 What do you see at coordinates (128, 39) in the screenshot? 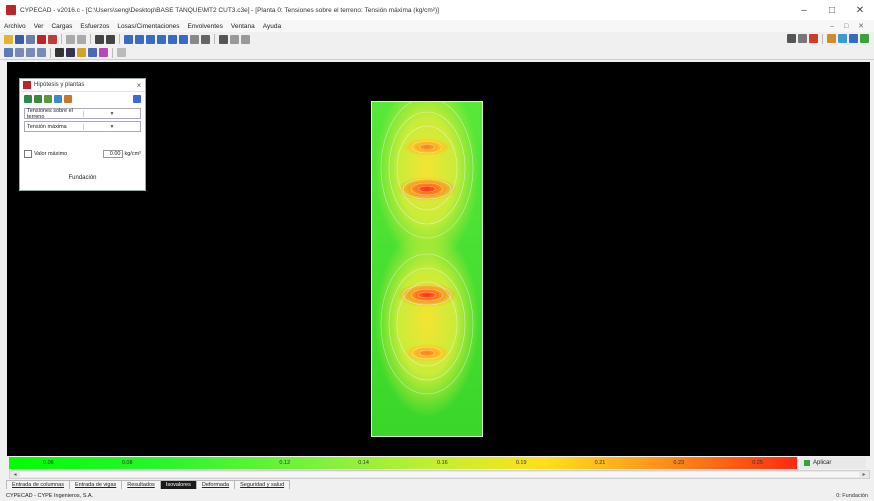
I see `zoom-icon` at bounding box center [128, 39].